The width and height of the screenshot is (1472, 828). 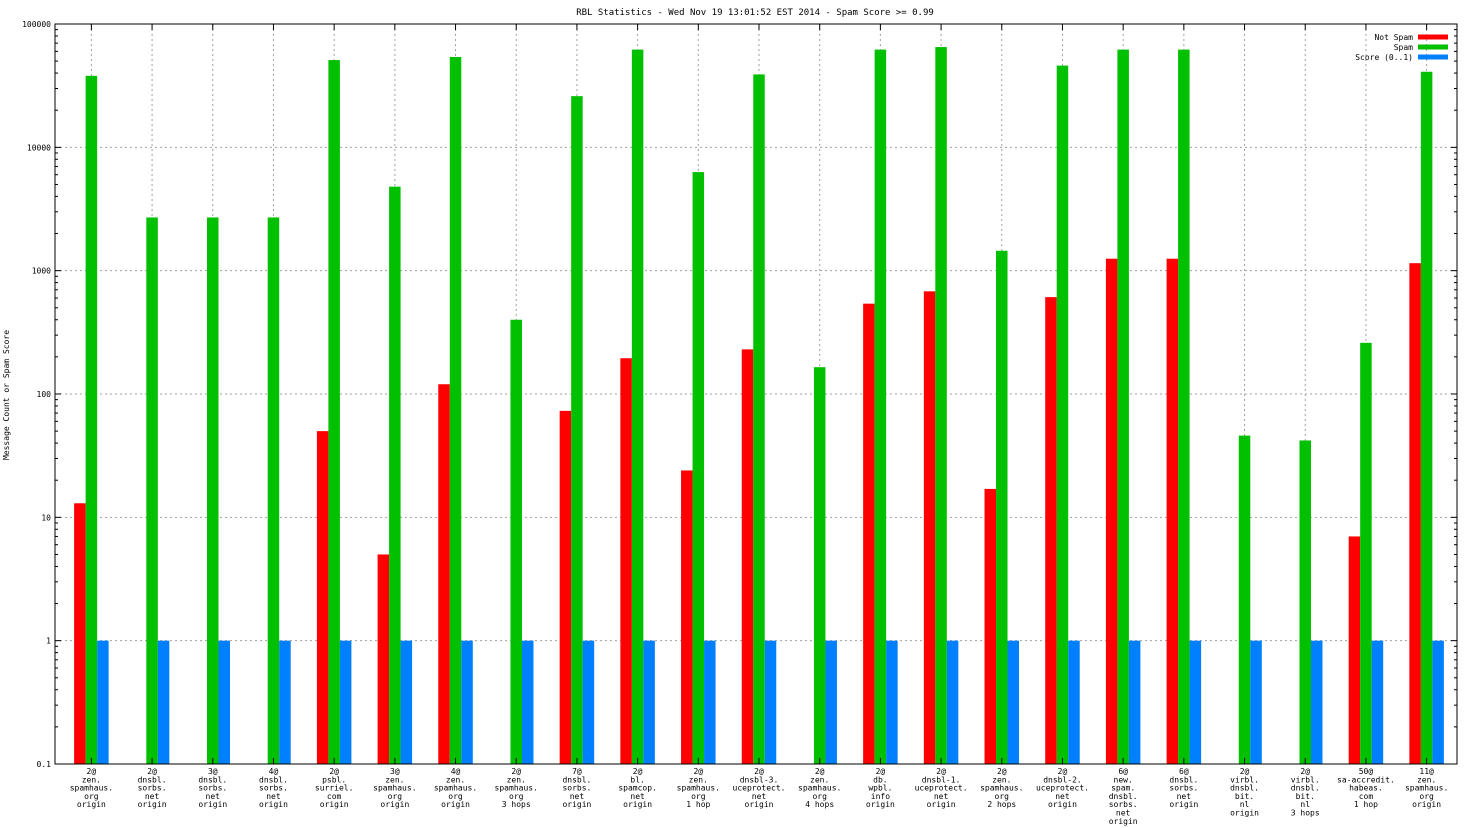 What do you see at coordinates (1123, 796) in the screenshot?
I see `x-tick-label: 6@ new. spam. dnsbl. sorbs. net origin` at bounding box center [1123, 796].